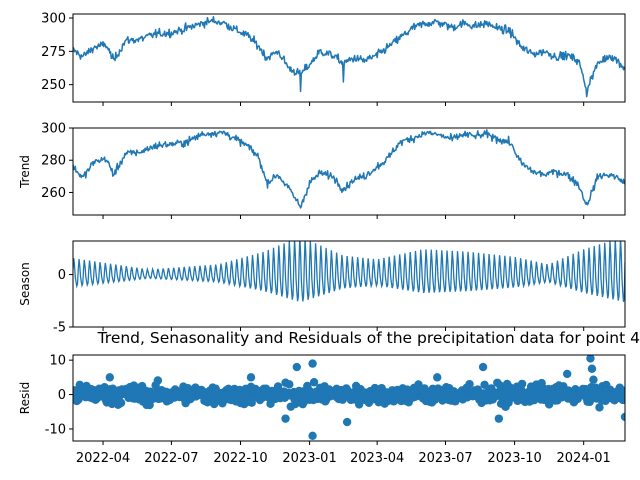 This screenshot has height=480, width=640. I want to click on x-tick-label: 2023-10, so click(514, 458).